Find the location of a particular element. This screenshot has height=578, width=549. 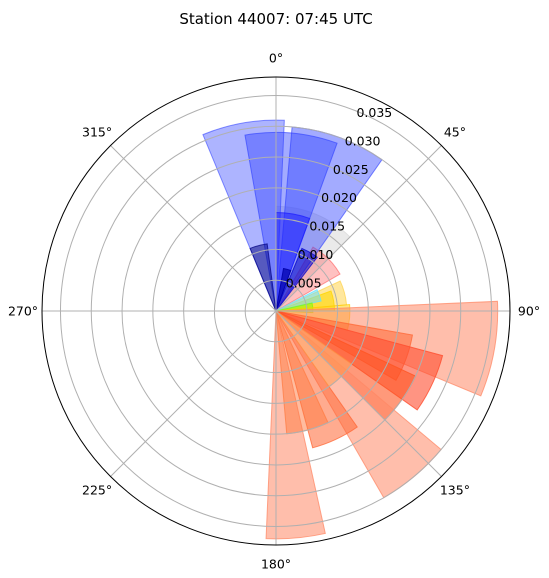

r-tick-label-0: 0.005 is located at coordinates (304, 283).